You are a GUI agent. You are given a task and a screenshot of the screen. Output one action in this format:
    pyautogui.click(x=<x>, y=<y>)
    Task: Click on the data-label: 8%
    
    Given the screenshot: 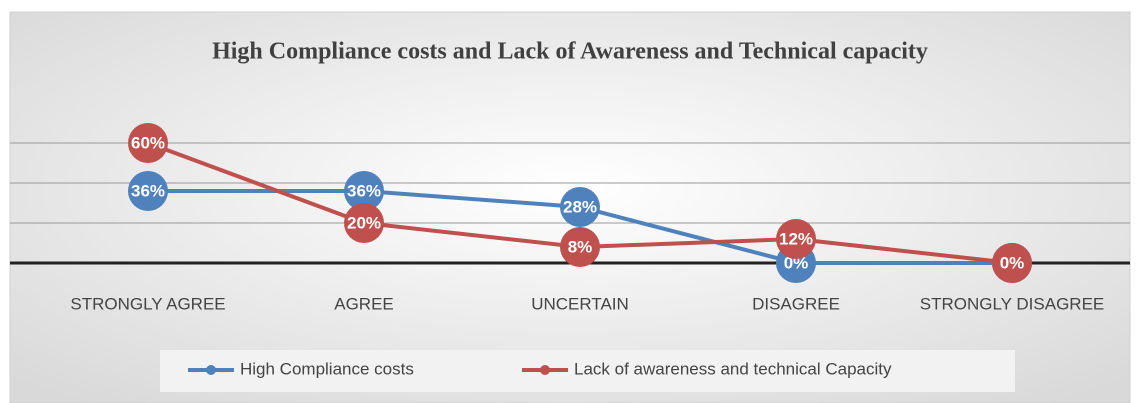 What is the action you would take?
    pyautogui.click(x=580, y=246)
    